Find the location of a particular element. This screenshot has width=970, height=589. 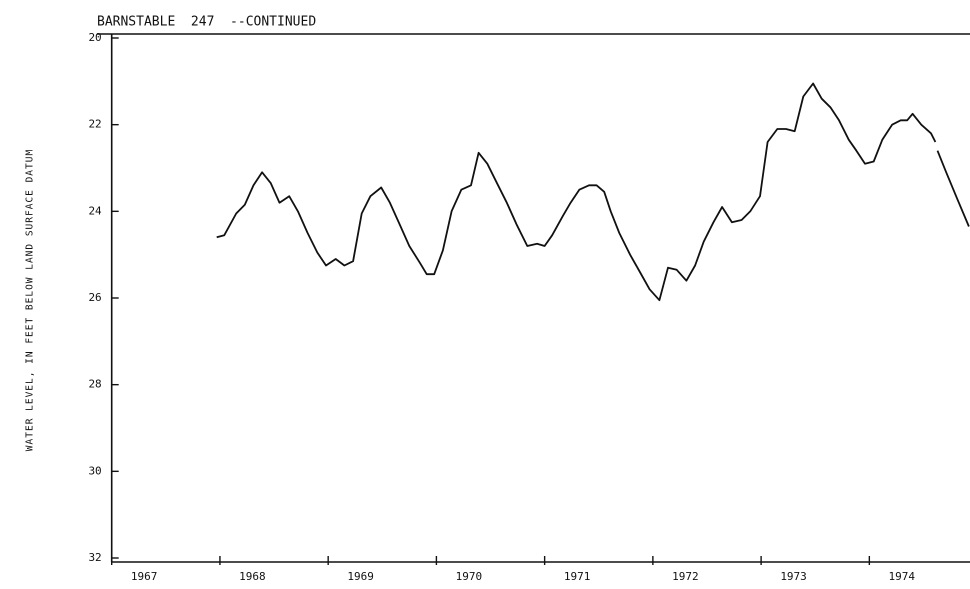

x-tick-label: 1972 is located at coordinates (685, 576).